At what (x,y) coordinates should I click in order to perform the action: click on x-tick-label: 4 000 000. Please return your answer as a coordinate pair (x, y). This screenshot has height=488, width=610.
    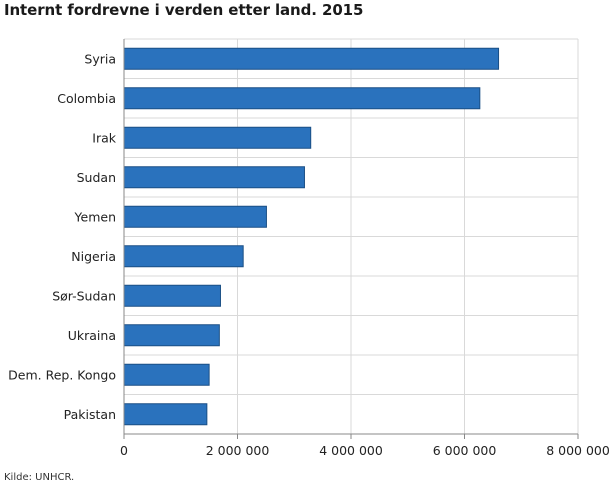
    Looking at the image, I should click on (351, 450).